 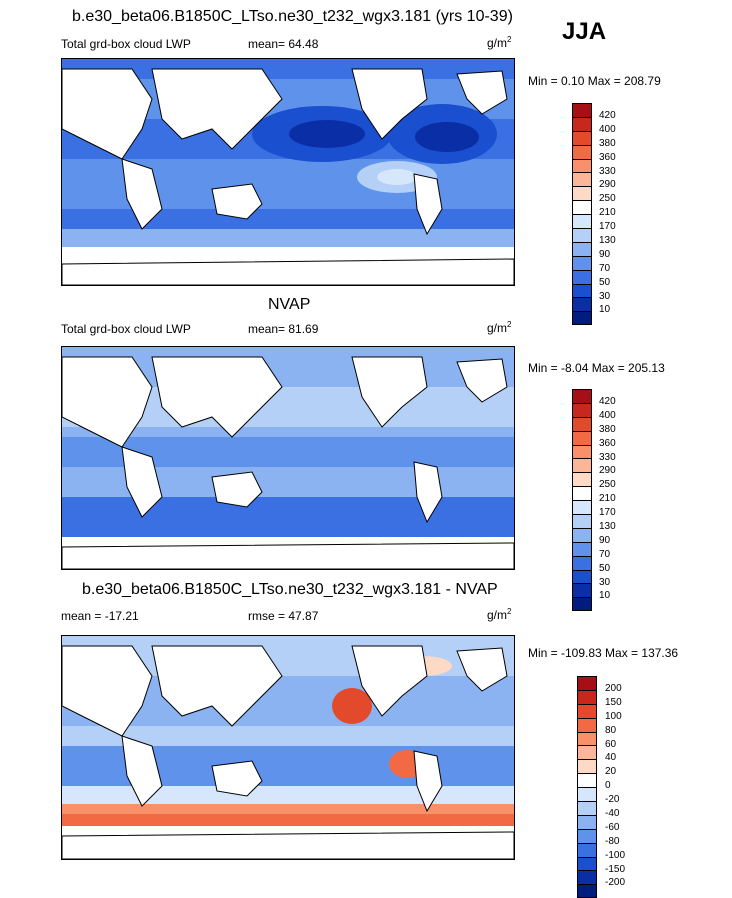 I want to click on panel-3-rmse: rmse = 47.87, so click(x=283, y=616).